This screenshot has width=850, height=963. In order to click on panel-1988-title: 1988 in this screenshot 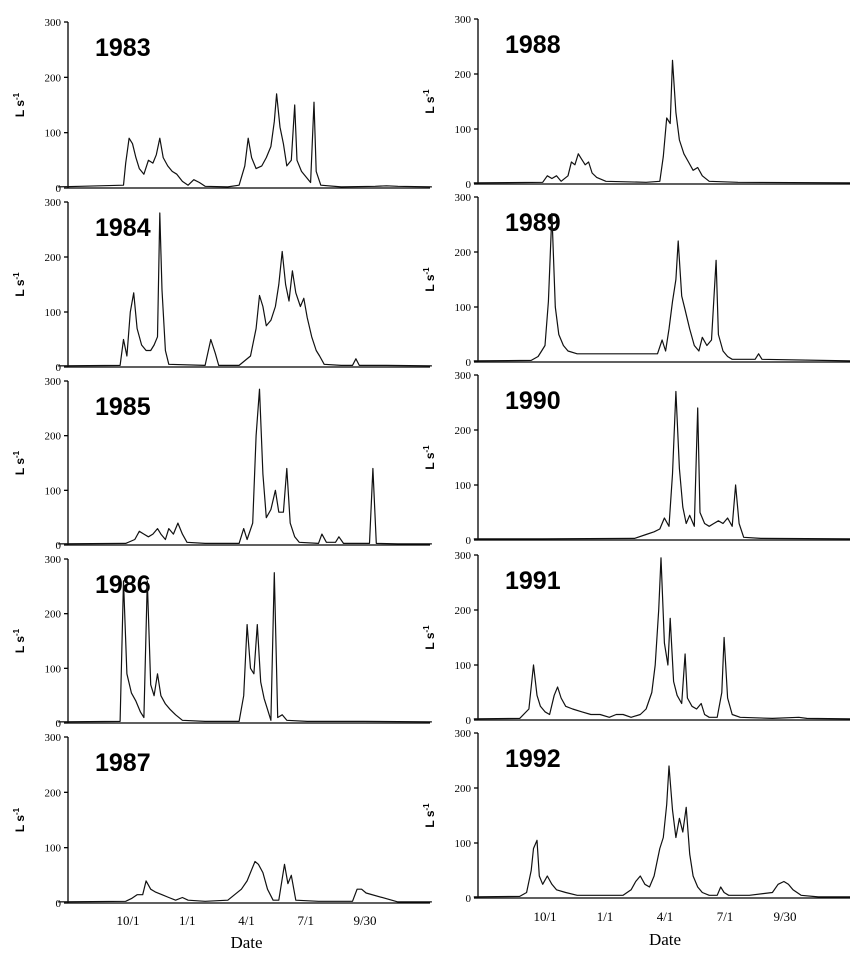, I will do `click(533, 45)`.